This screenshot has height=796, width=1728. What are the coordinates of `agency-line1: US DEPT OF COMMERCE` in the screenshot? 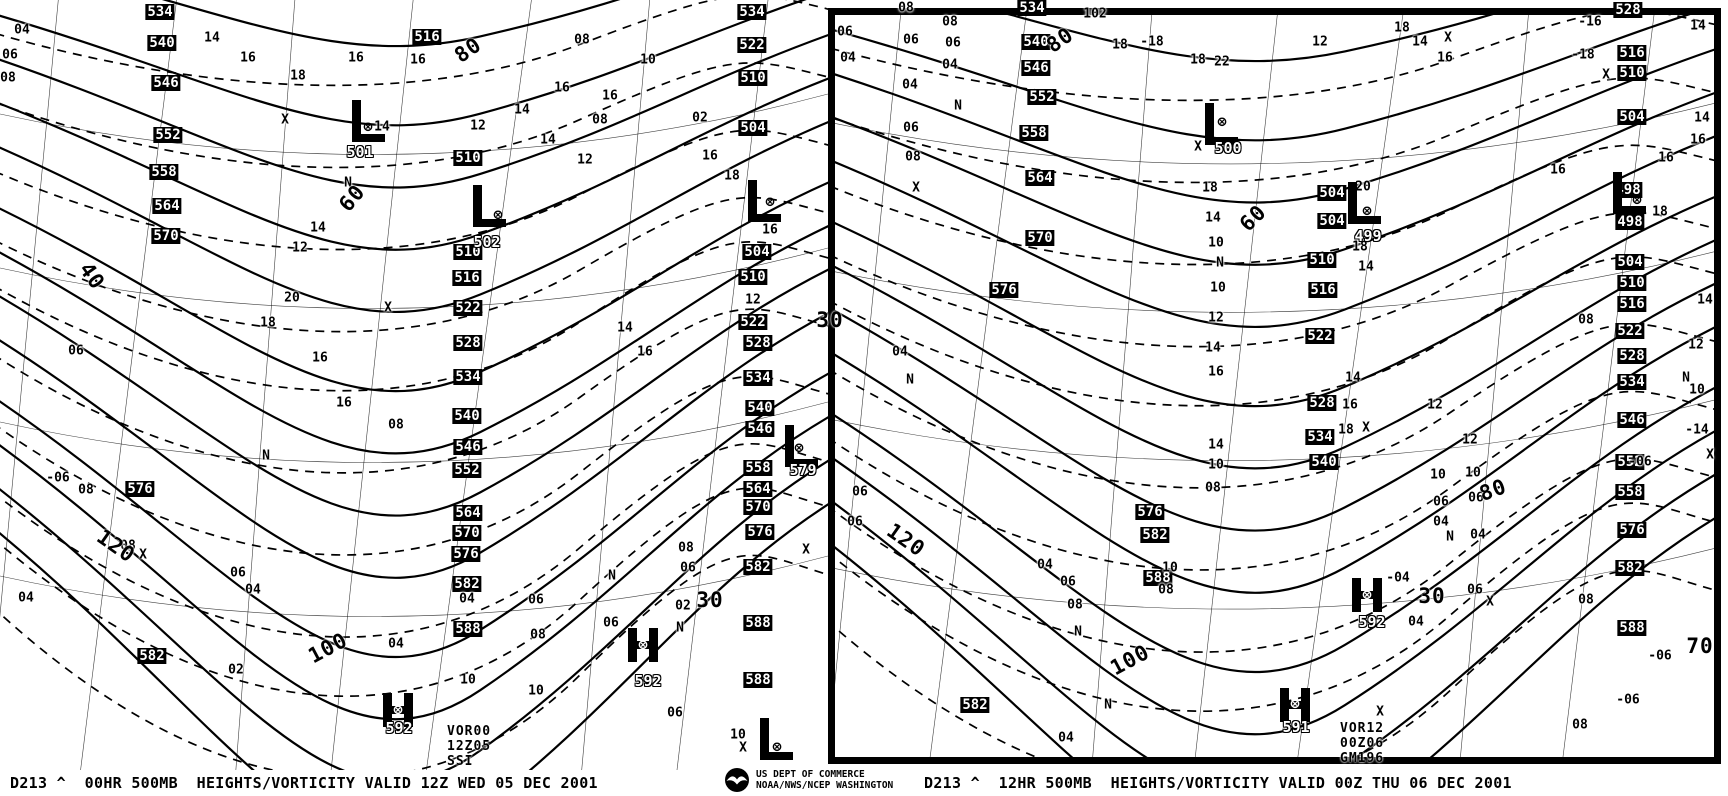 It's located at (810, 774).